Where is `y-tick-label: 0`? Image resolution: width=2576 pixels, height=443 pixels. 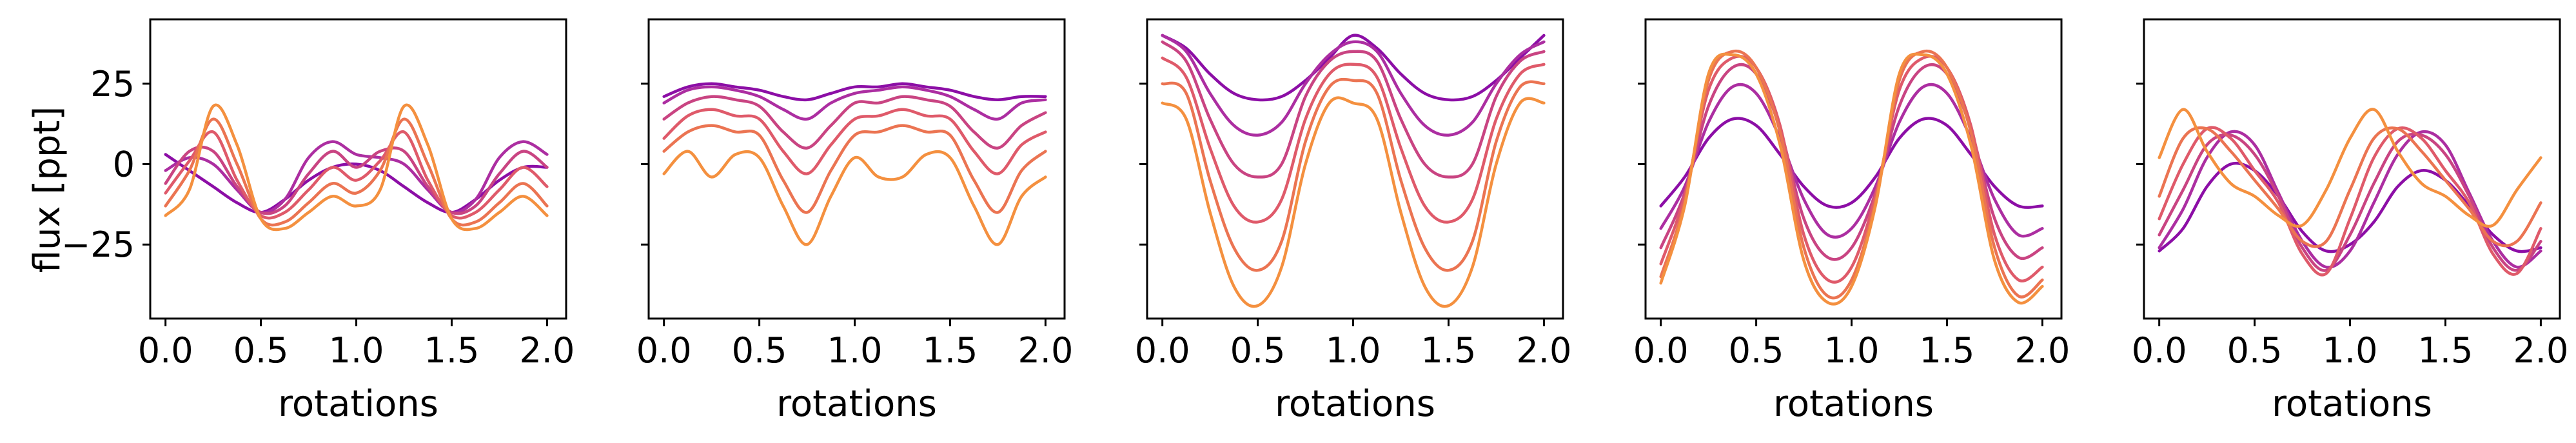
y-tick-label: 0 is located at coordinates (124, 164).